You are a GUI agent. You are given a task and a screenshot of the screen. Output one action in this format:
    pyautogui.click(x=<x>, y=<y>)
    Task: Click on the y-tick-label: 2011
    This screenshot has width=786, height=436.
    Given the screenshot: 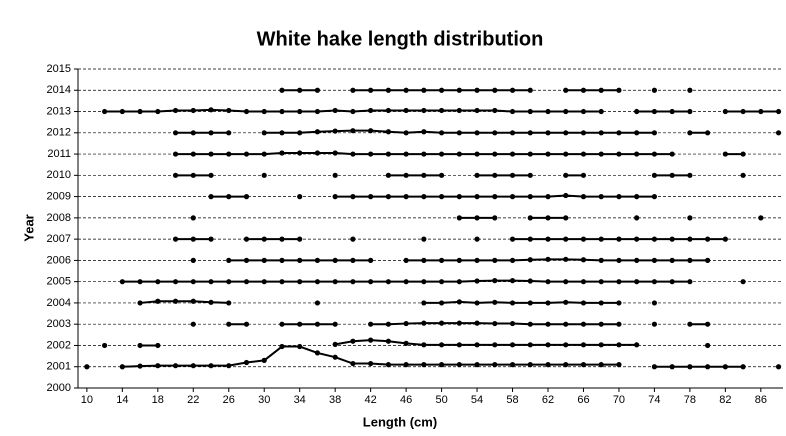 What is the action you would take?
    pyautogui.click(x=59, y=154)
    